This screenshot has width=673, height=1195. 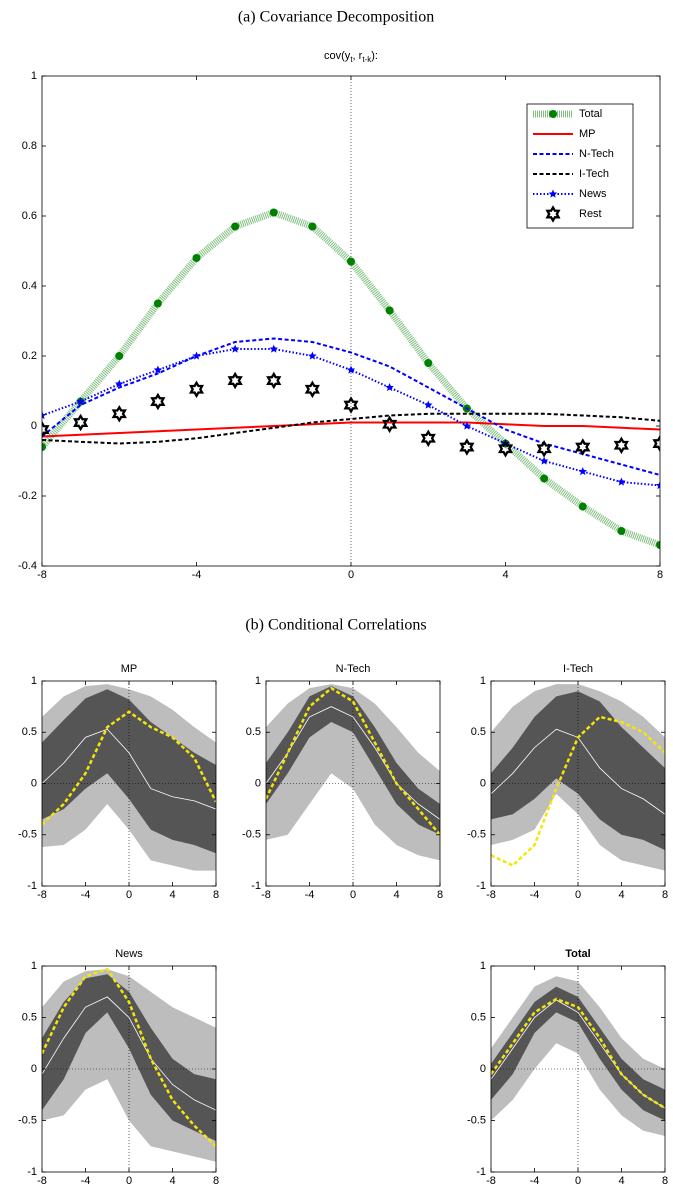 I want to click on title-part: ):, so click(x=374, y=56).